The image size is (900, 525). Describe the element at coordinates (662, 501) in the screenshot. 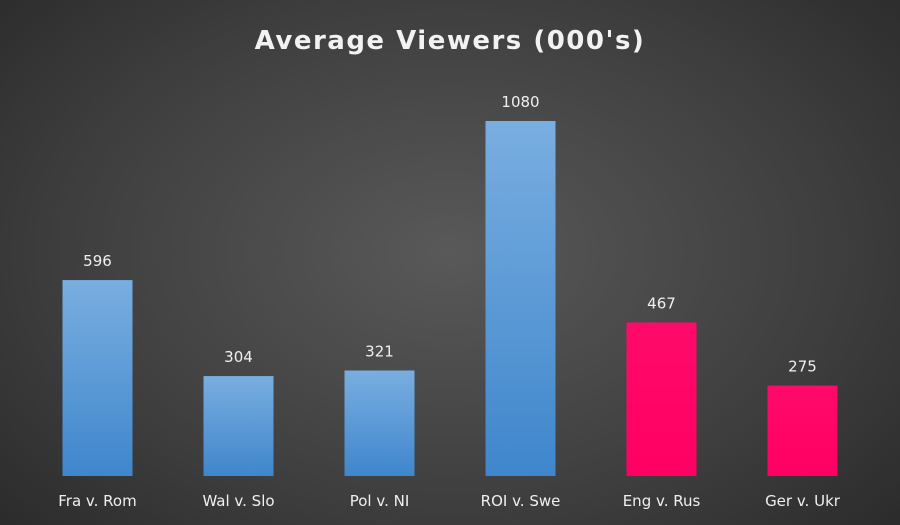

I see `x-tick-label-4: Eng v. Rus` at that location.